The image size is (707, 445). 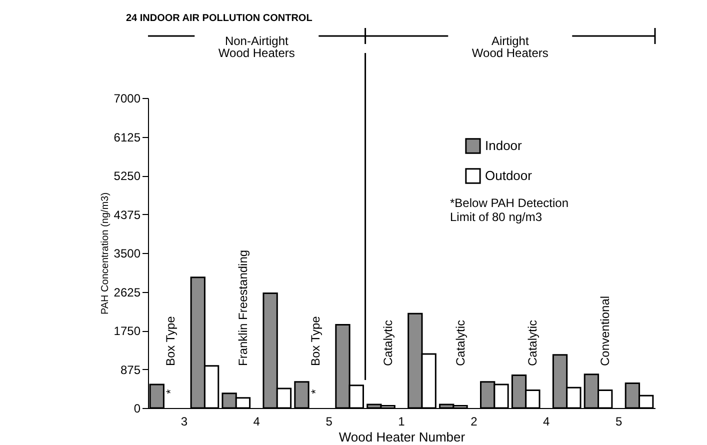 I want to click on annotation: Franklin Freestanding, so click(x=243, y=308).